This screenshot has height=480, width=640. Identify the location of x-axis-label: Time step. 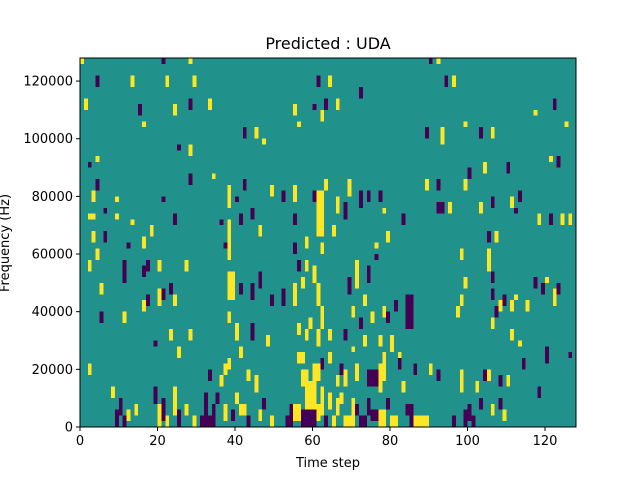
(327, 463).